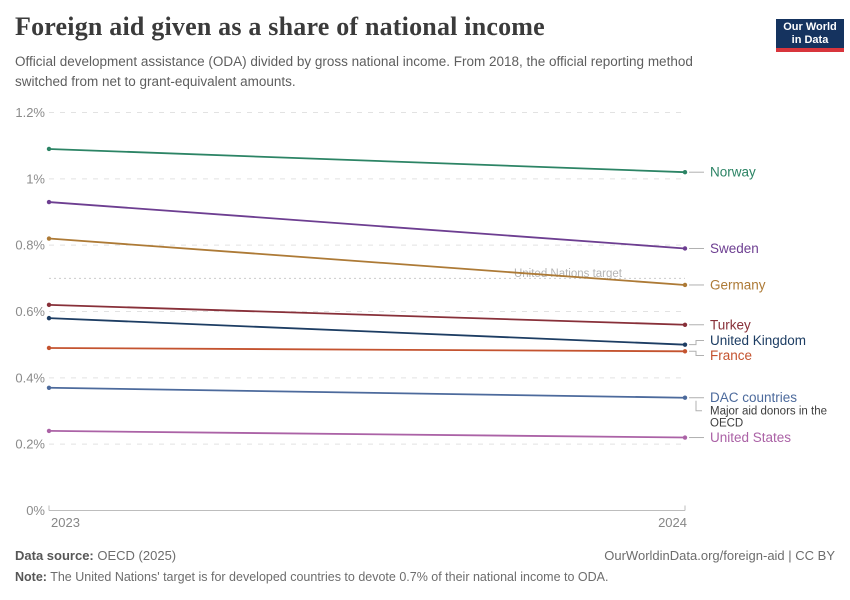 This screenshot has height=600, width=850. What do you see at coordinates (95, 555) in the screenshot?
I see `data-source: Data source: OECD (2025)` at bounding box center [95, 555].